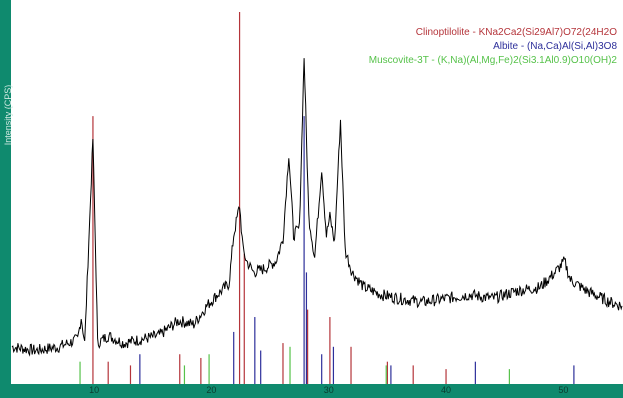 This screenshot has width=623, height=398. Describe the element at coordinates (555, 46) in the screenshot. I see `legend-entry-albite: Albite - (Na,Ca)Al(Si,Al)3O8` at that location.